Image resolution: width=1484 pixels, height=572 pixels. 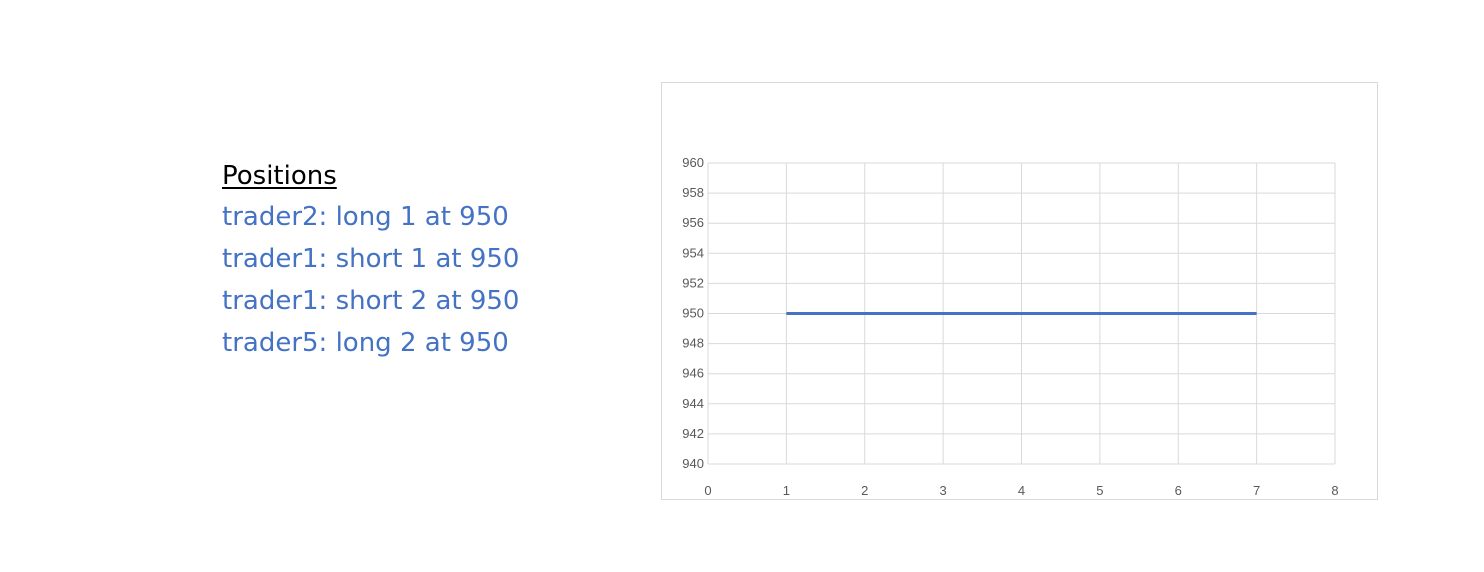 What do you see at coordinates (943, 490) in the screenshot?
I see `x-tick-label: 3` at bounding box center [943, 490].